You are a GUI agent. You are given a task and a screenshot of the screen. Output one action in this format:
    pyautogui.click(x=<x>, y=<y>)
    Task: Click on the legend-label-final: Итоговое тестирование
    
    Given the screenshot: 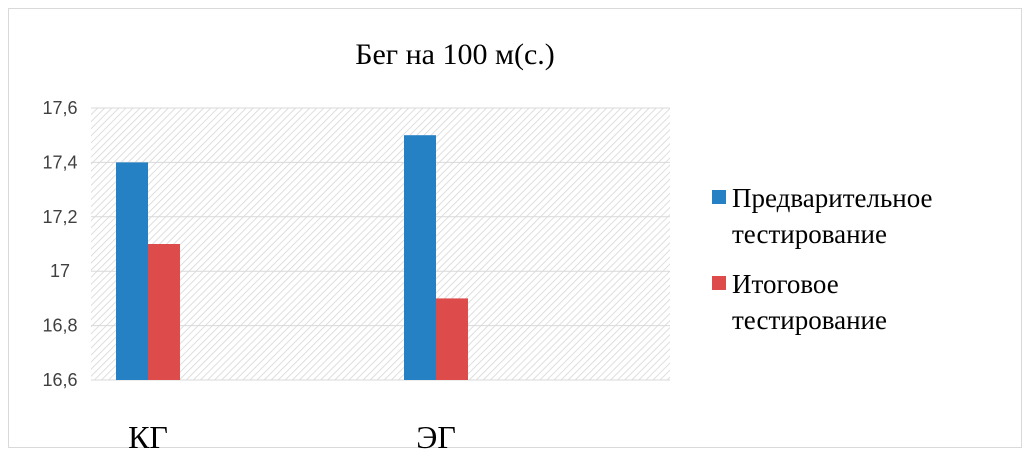 What is the action you would take?
    pyautogui.click(x=809, y=302)
    